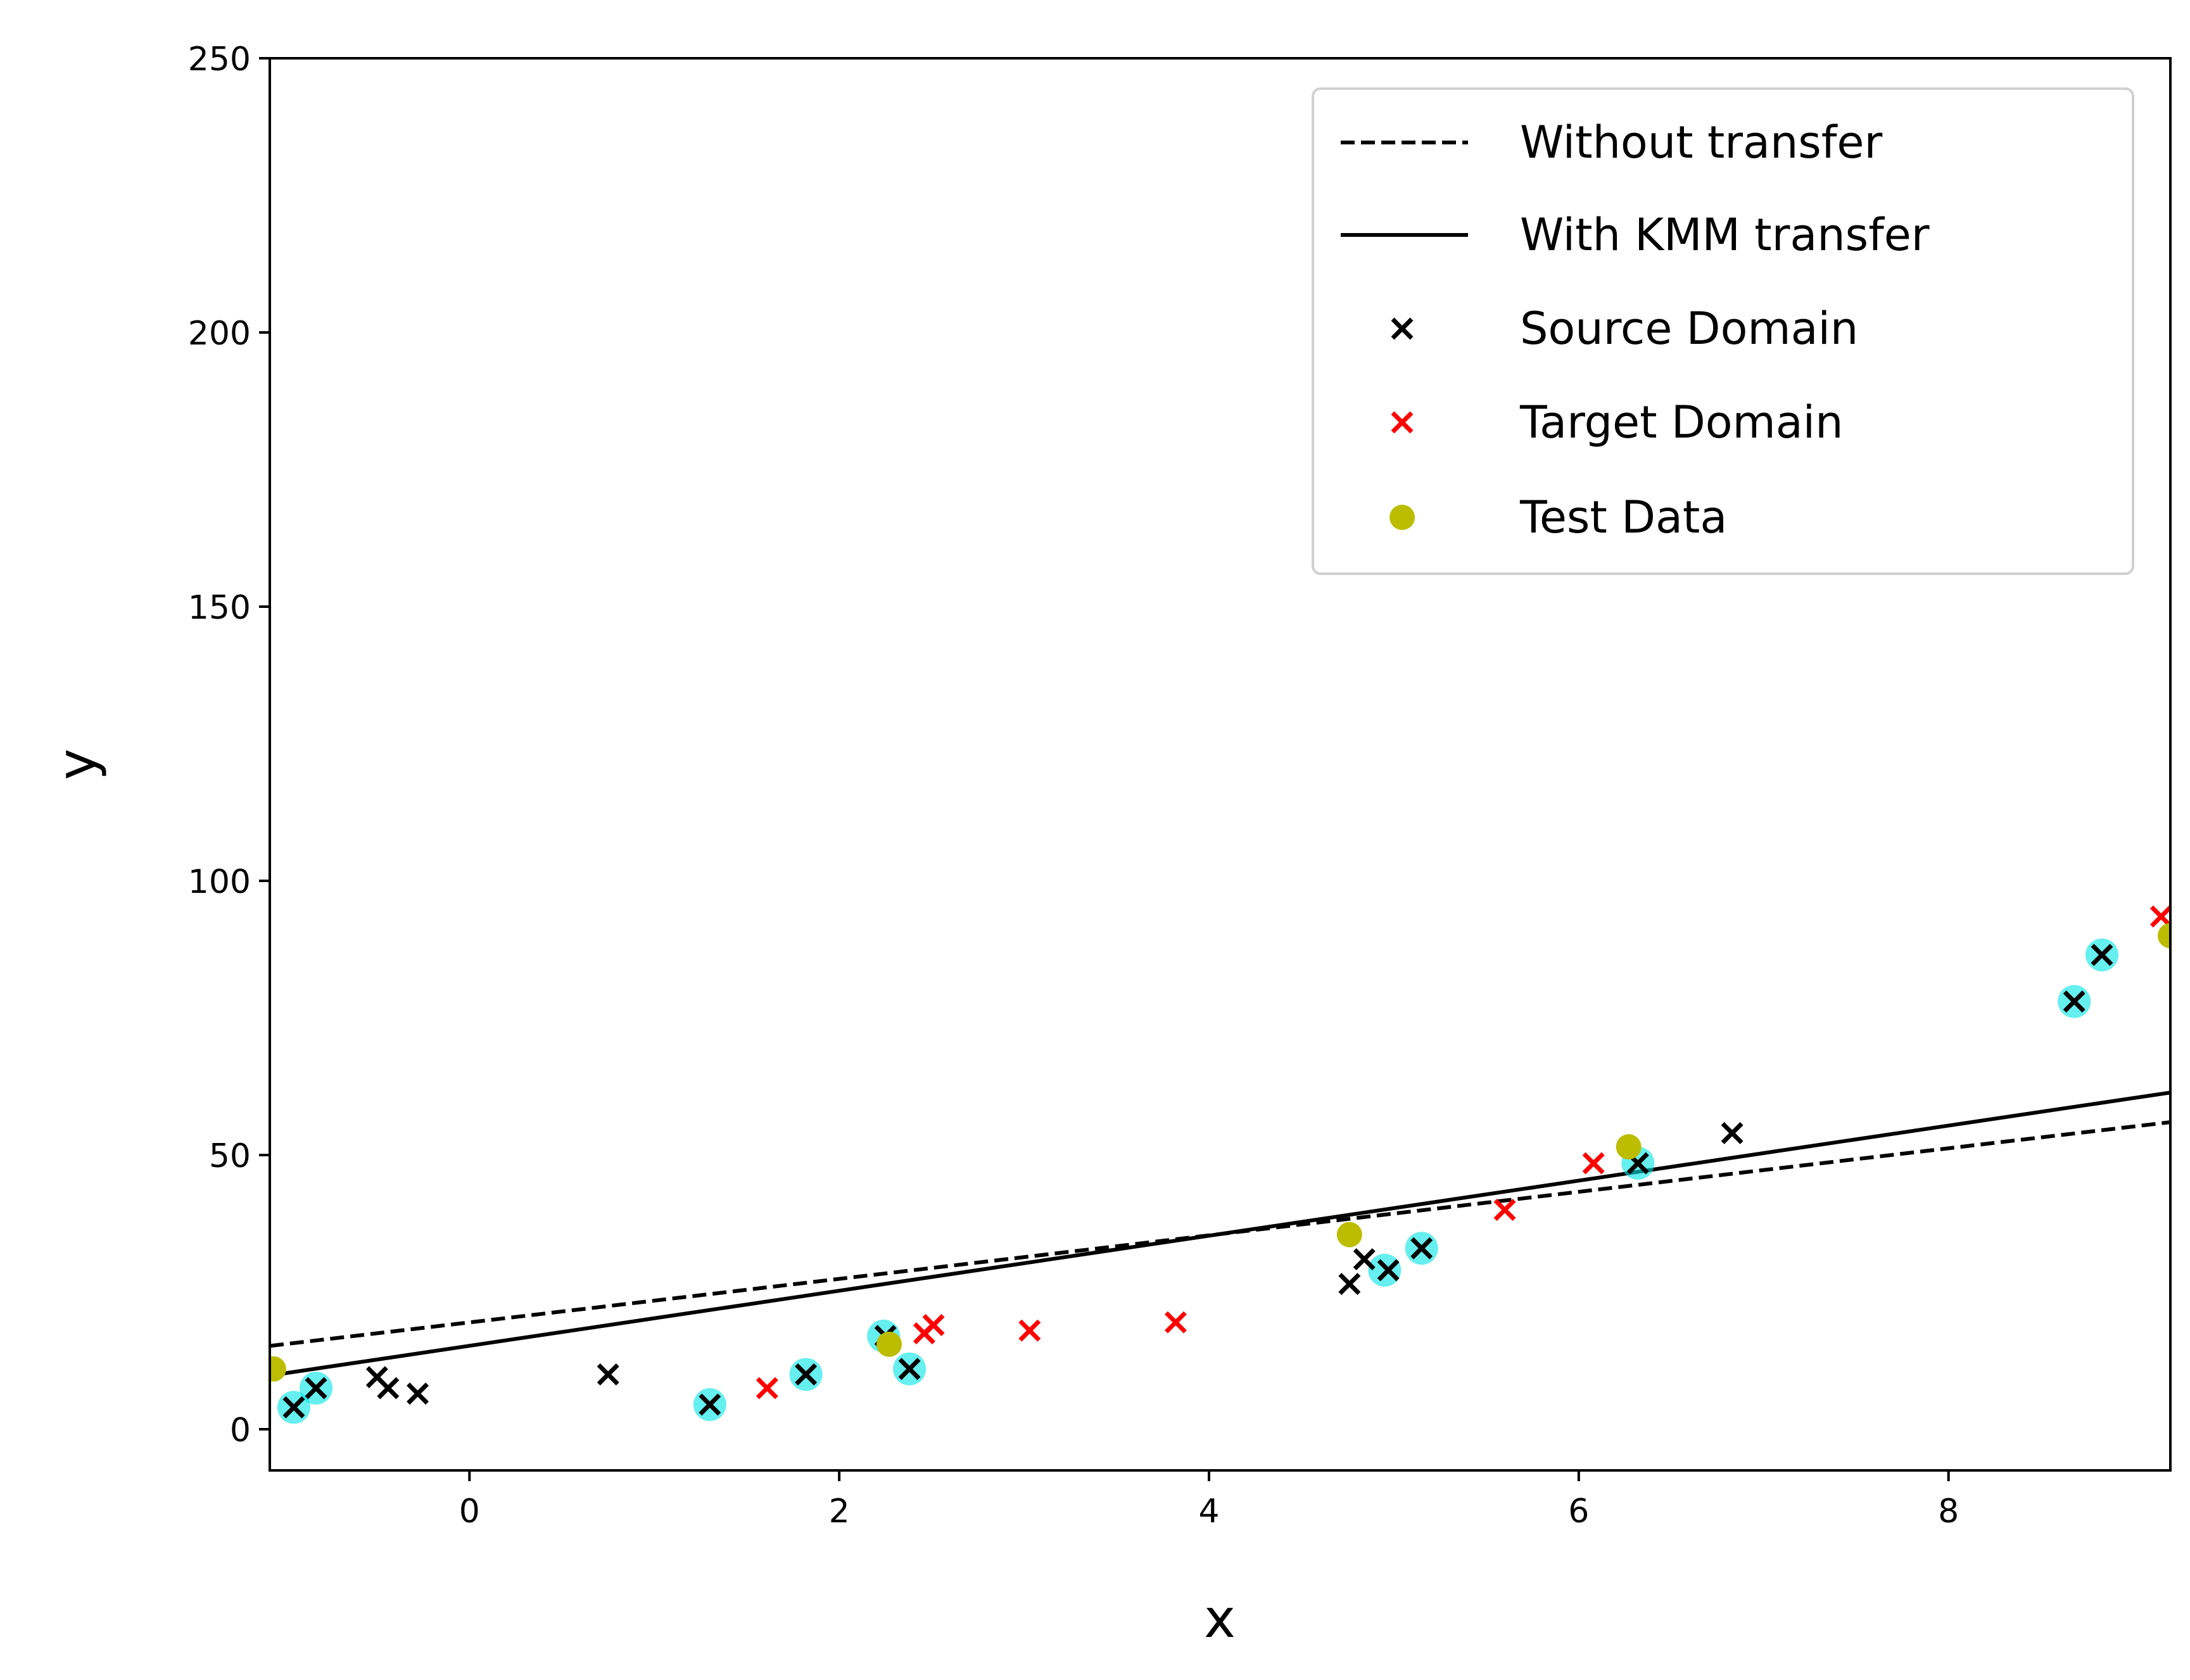 This screenshot has height=1680, width=2190. Describe the element at coordinates (1725, 235) in the screenshot. I see `legend-label: With KMM transfer` at that location.